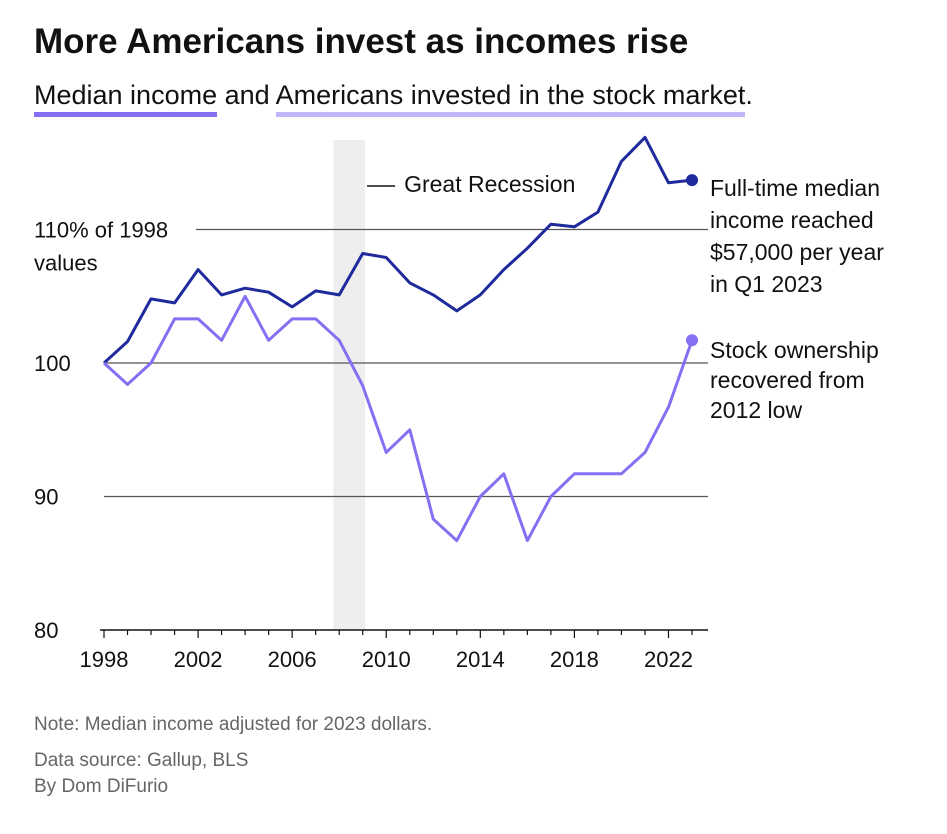  What do you see at coordinates (46, 630) in the screenshot?
I see `y-tick-label-80: 80` at bounding box center [46, 630].